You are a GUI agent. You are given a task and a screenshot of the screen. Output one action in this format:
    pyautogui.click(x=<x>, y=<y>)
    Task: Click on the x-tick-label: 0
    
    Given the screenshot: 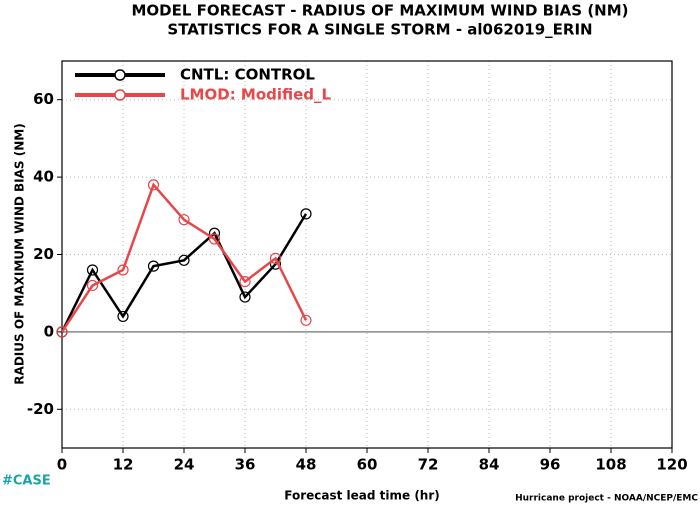 What is the action you would take?
    pyautogui.click(x=62, y=465)
    